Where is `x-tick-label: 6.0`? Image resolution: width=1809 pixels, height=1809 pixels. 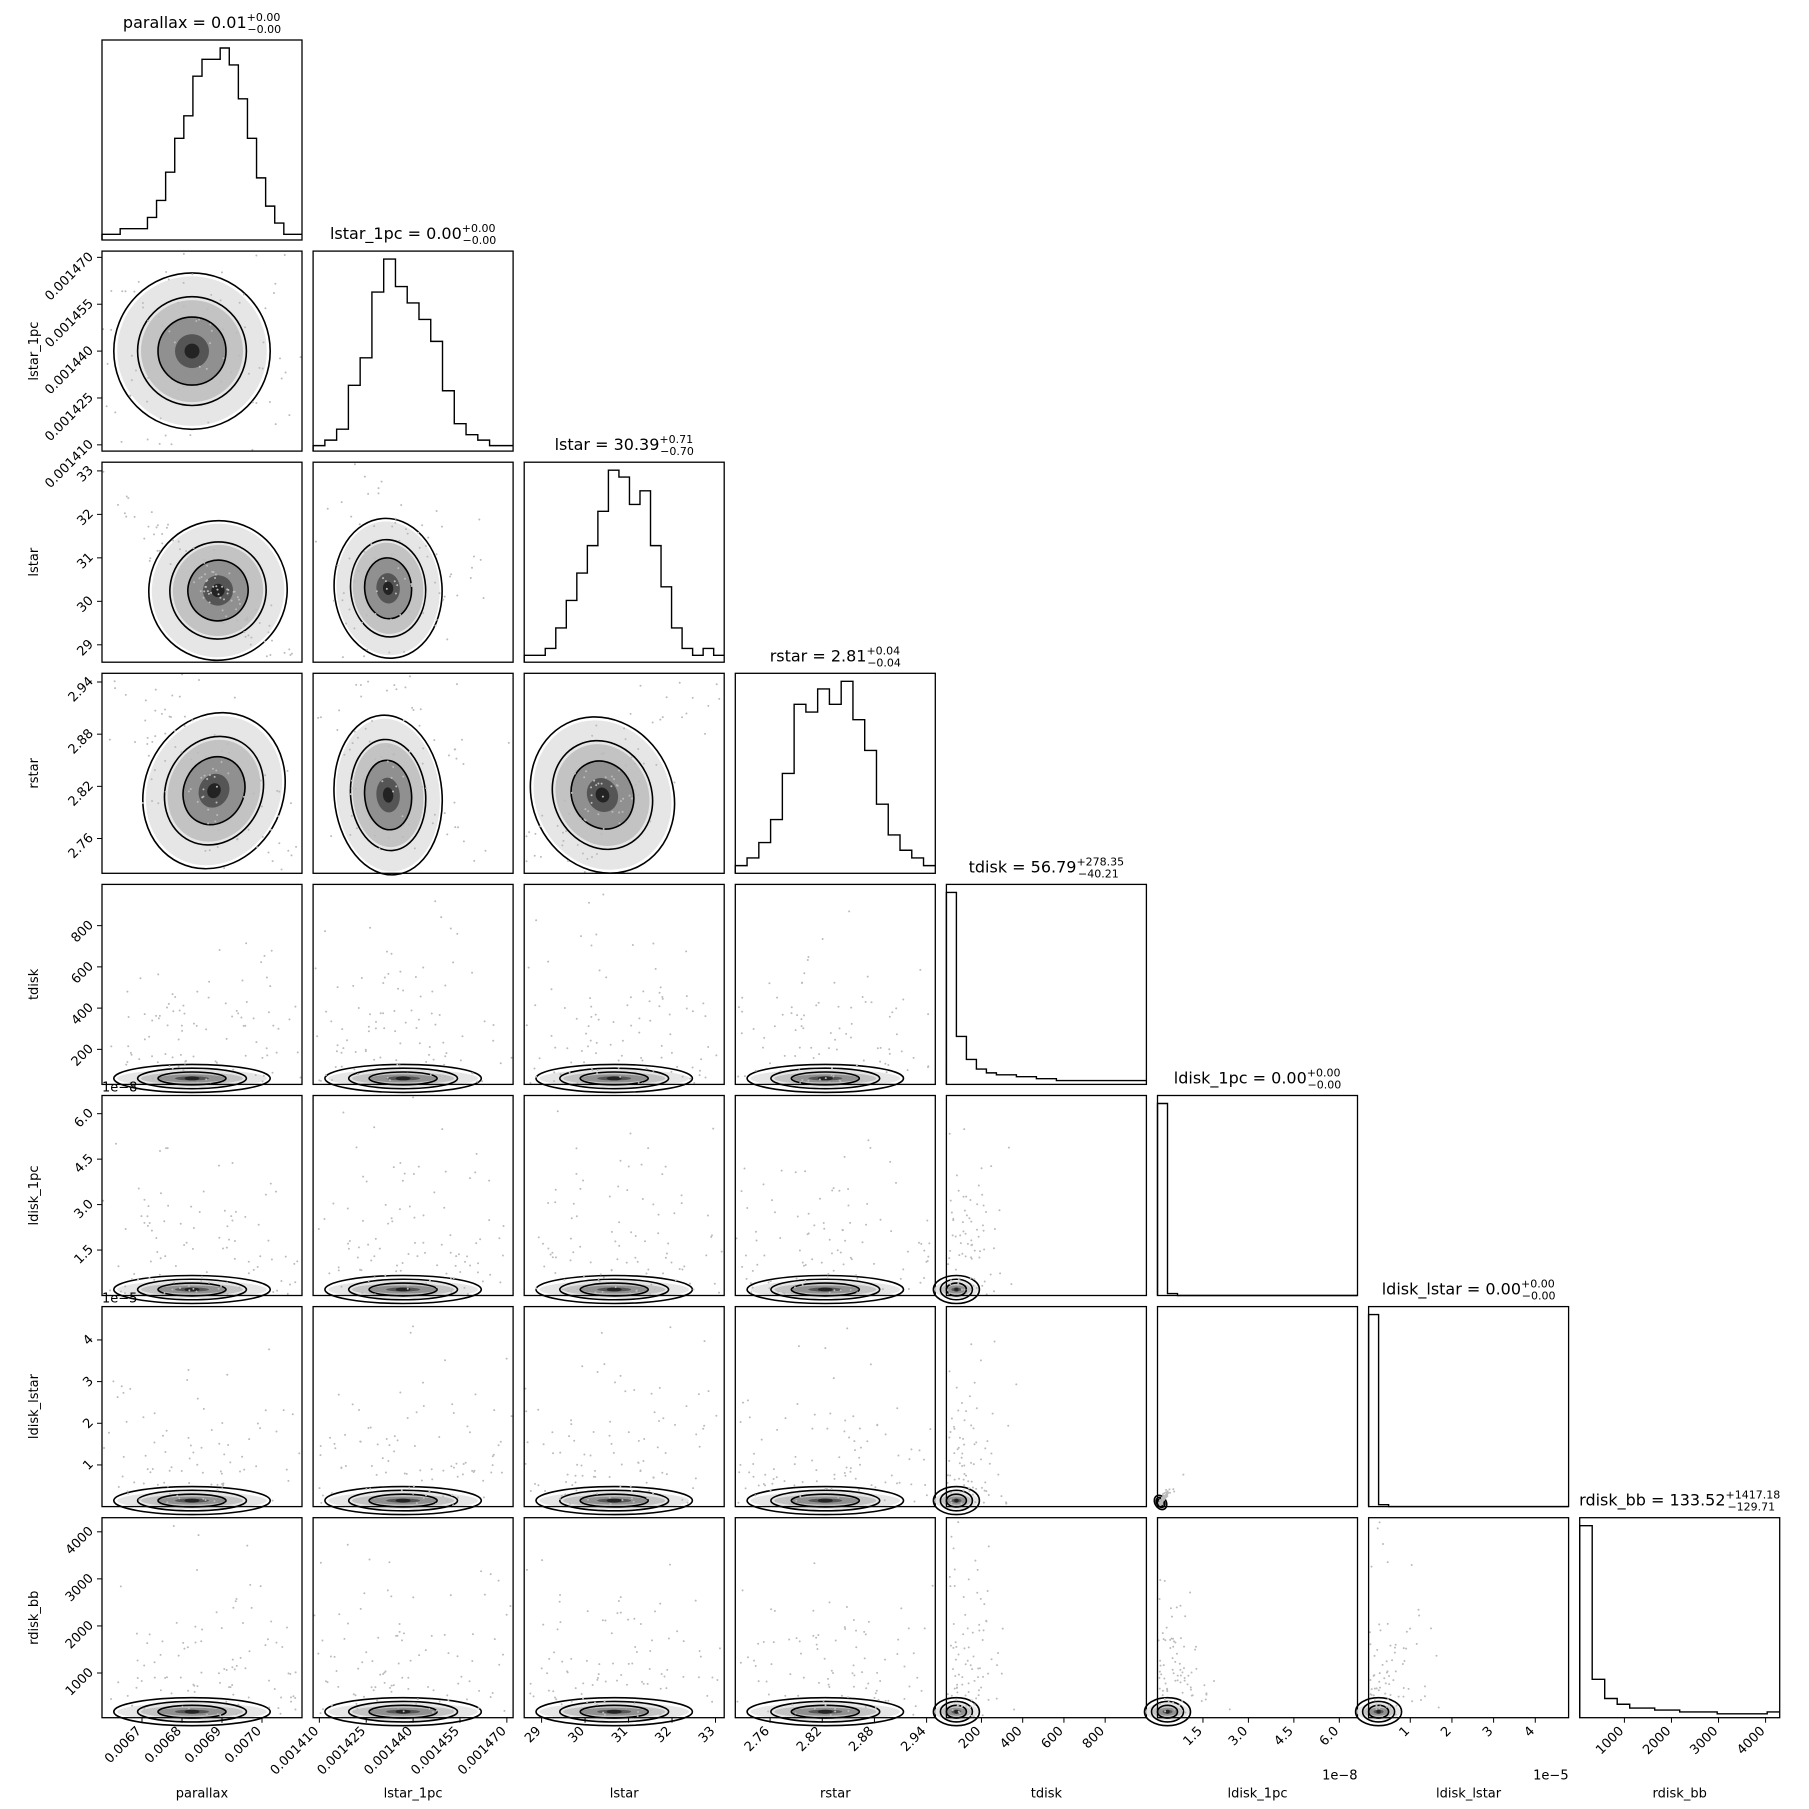
x-tick-label: 6.0 is located at coordinates (1329, 1736).